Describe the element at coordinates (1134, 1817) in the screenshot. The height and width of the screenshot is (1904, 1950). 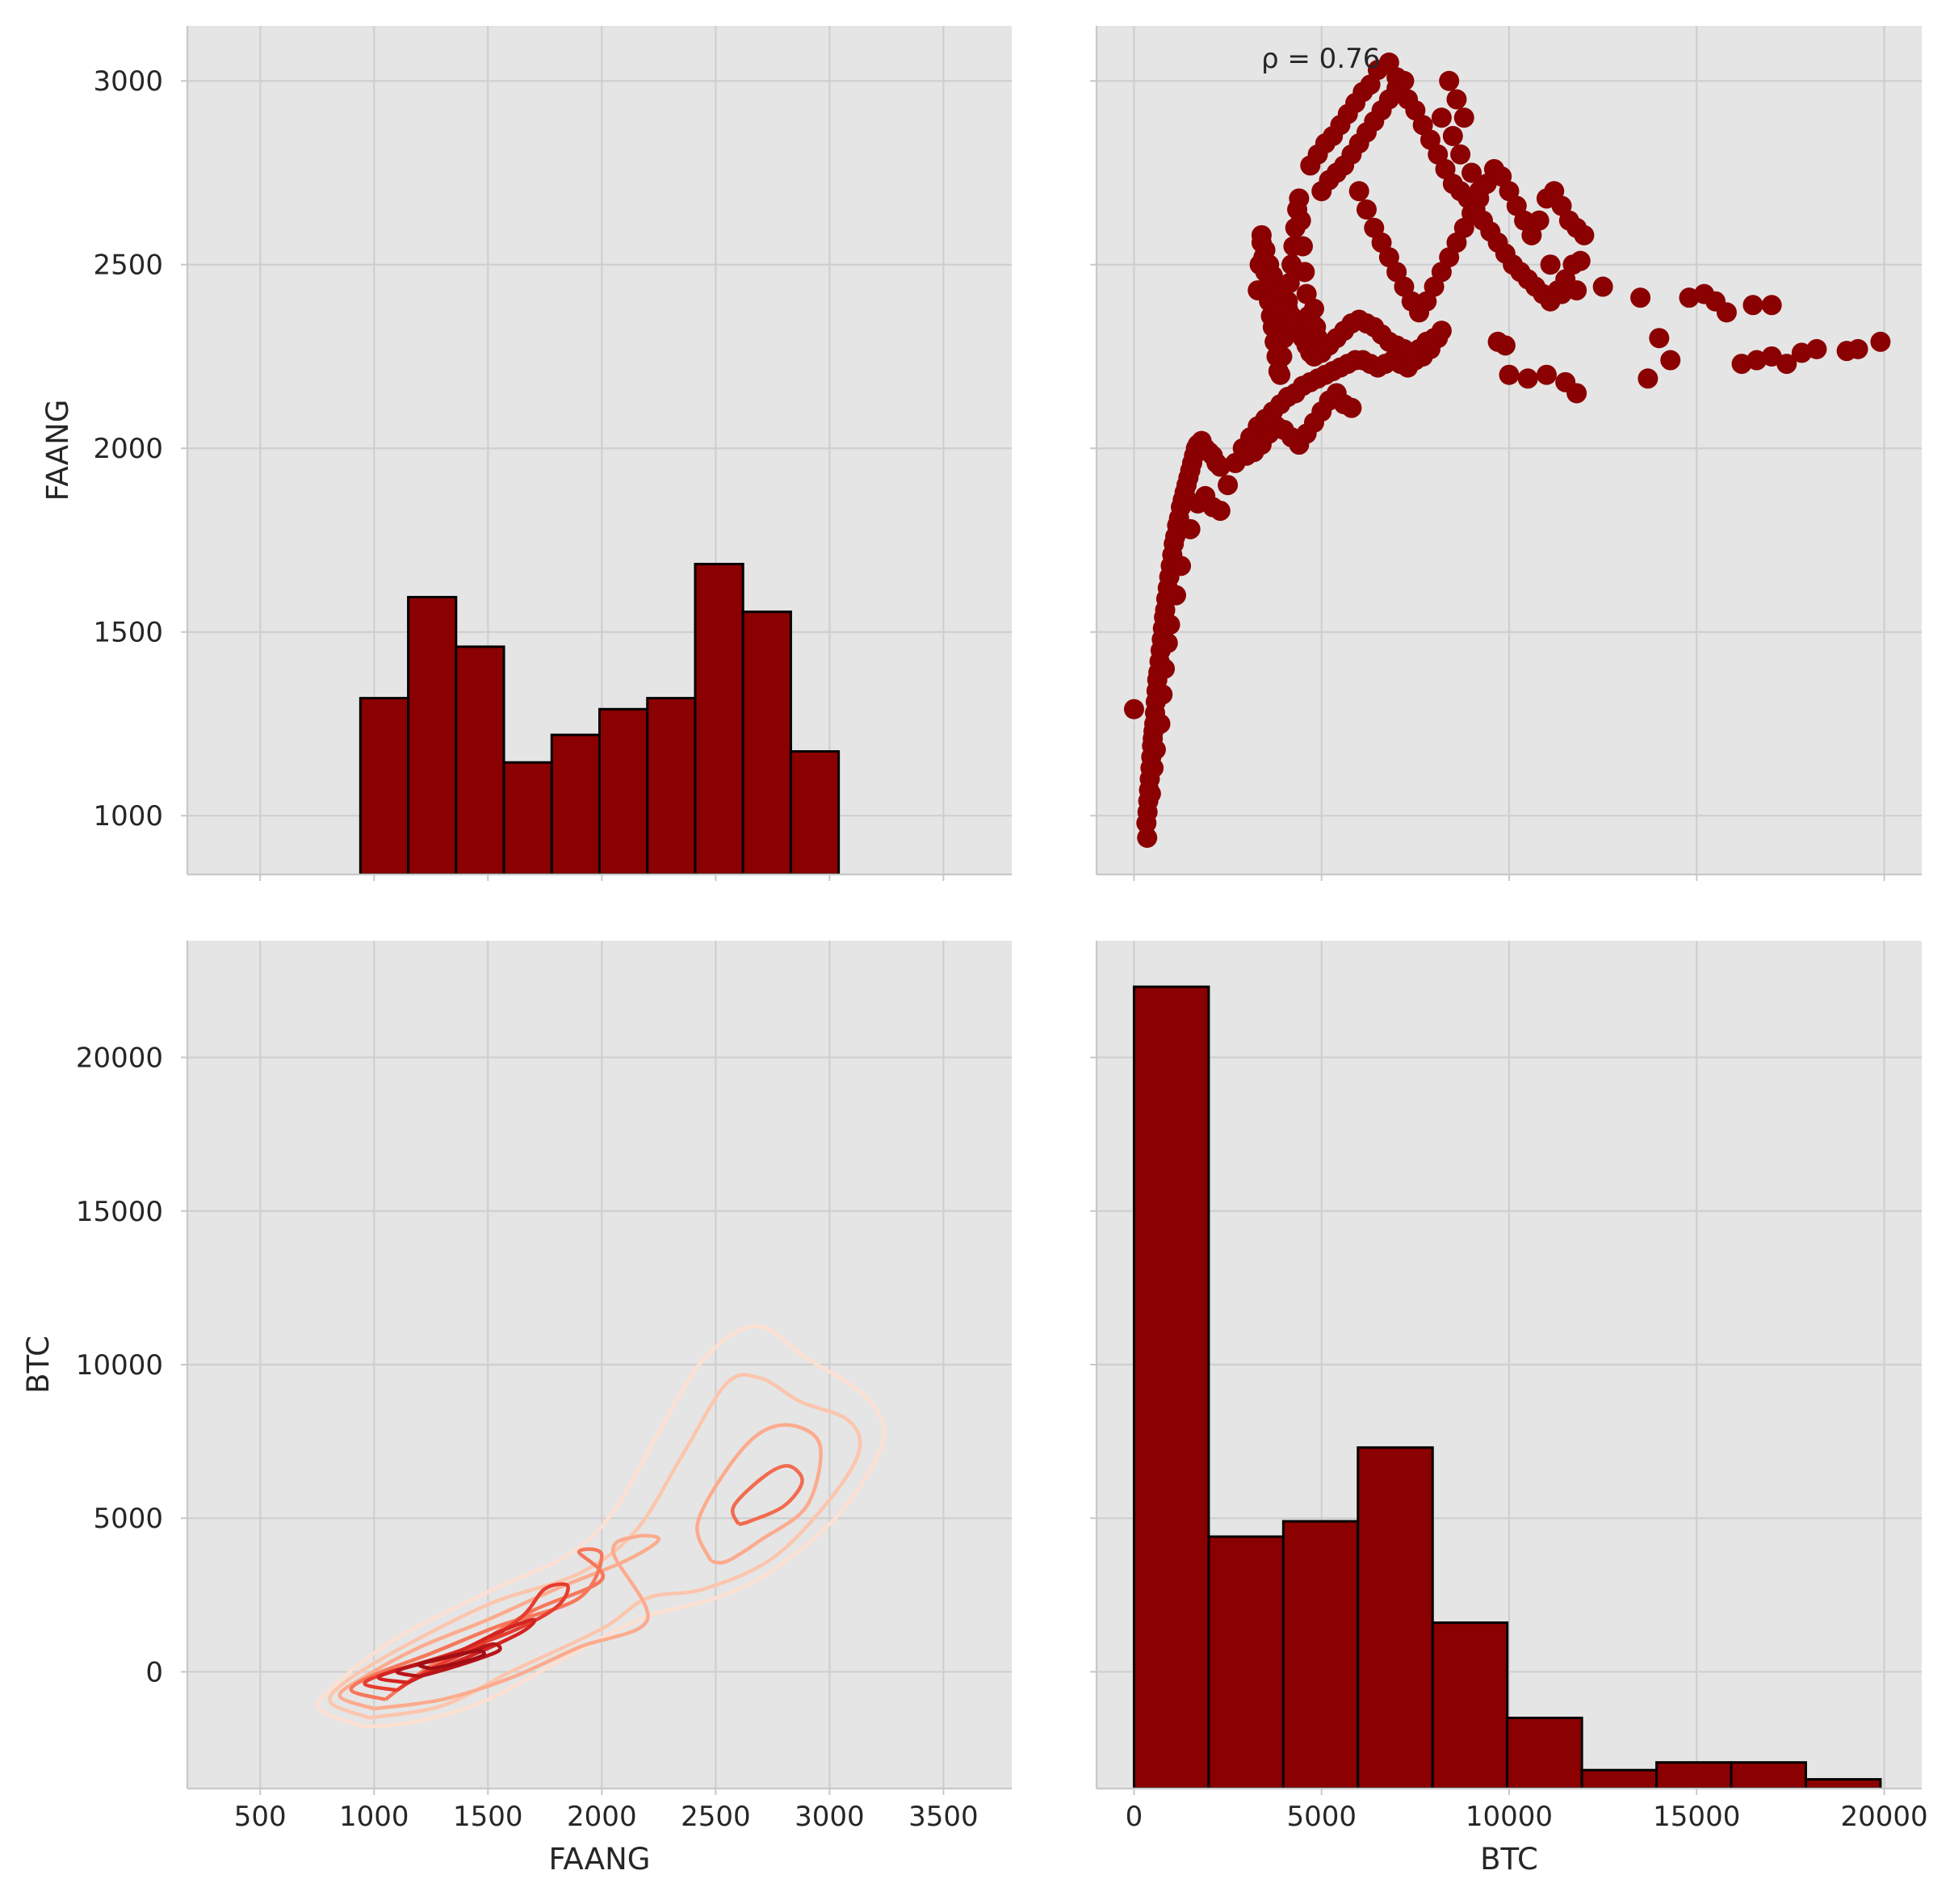
I see `x-tick-label: 0` at that location.